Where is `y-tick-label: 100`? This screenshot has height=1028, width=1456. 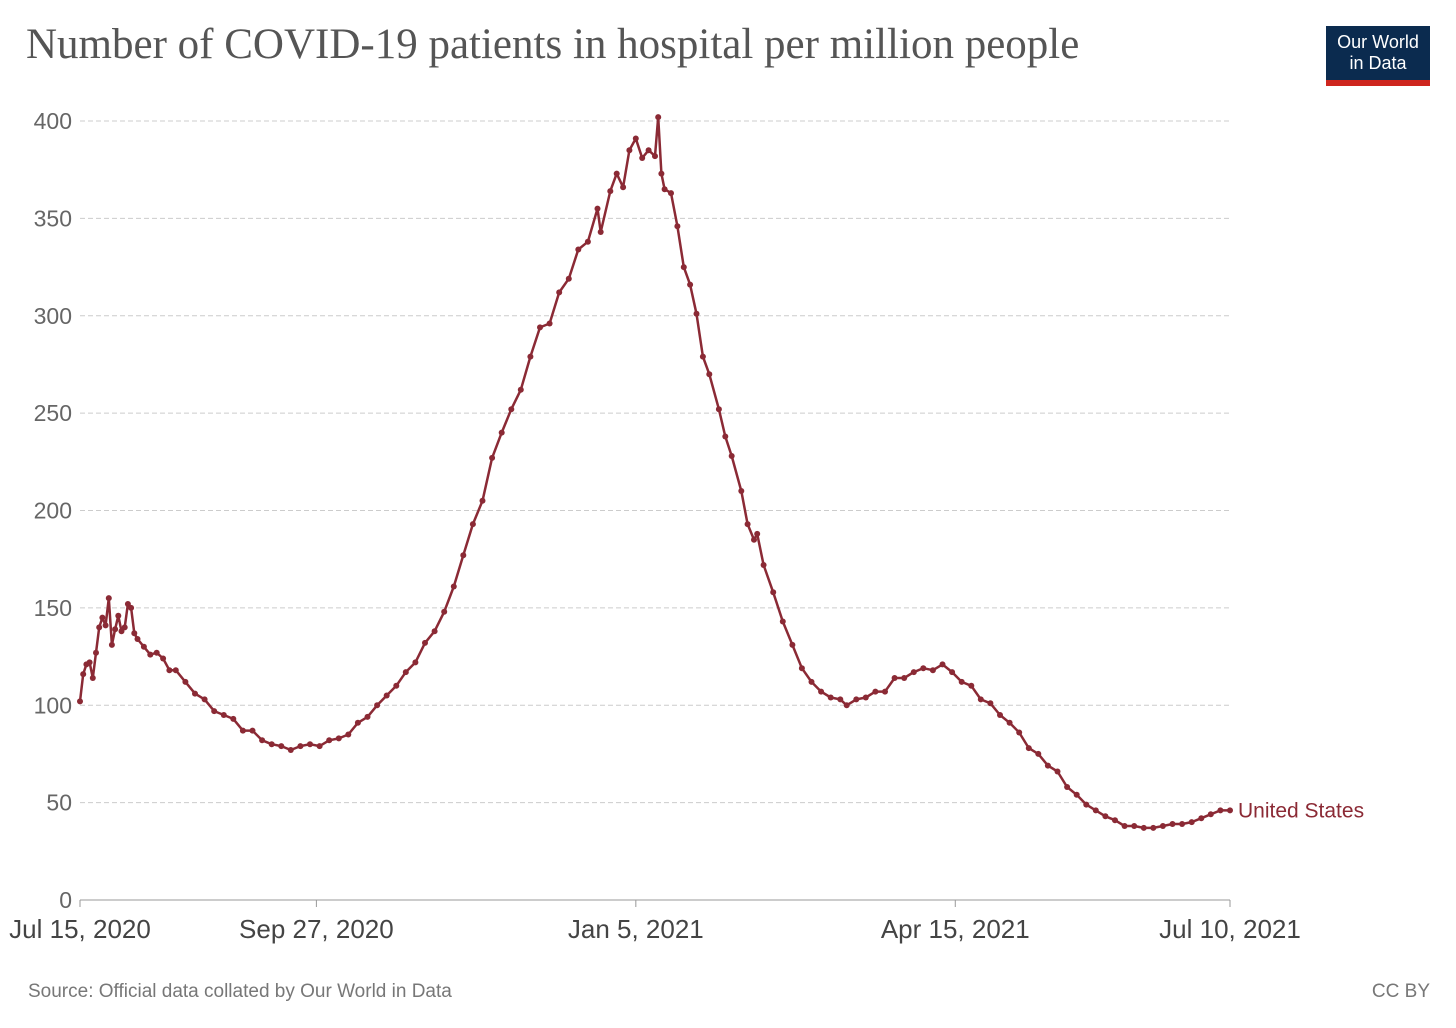 y-tick-label: 100 is located at coordinates (53, 705).